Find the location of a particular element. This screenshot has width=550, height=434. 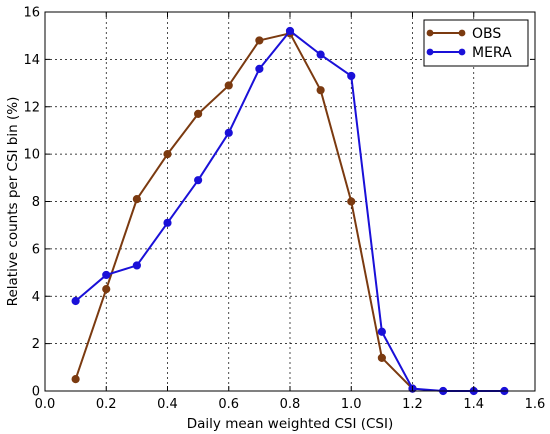

legend: OBS MERA is located at coordinates (476, 43).